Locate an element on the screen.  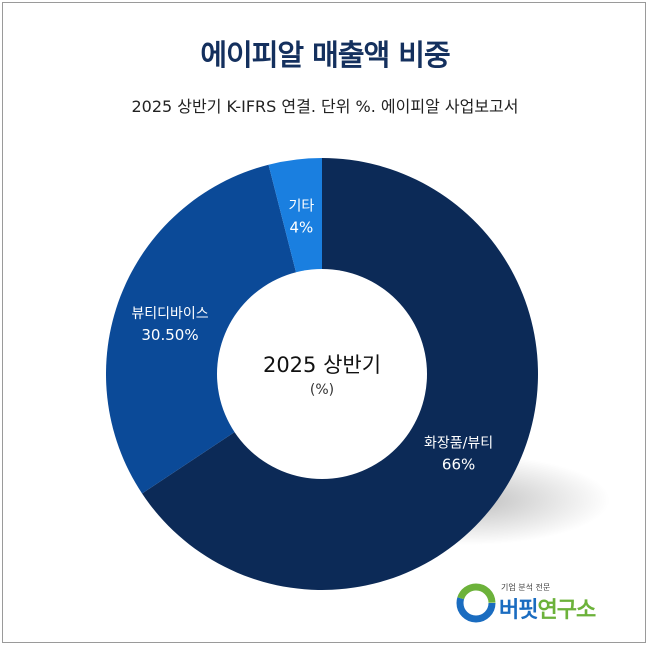
chart-subtitle: 2025 상반기 K-IFRS 연결. 단위 %. 에이피알 사업보고서 is located at coordinates (325, 106).